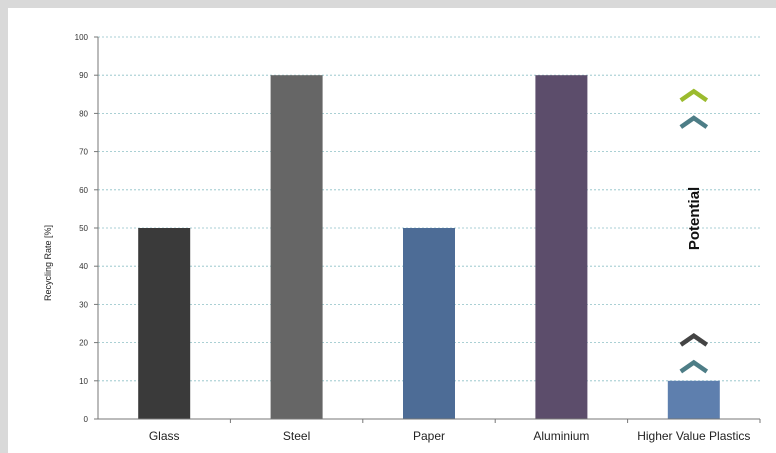 This screenshot has height=453, width=776. I want to click on y-tick-label: 80, so click(83, 113).